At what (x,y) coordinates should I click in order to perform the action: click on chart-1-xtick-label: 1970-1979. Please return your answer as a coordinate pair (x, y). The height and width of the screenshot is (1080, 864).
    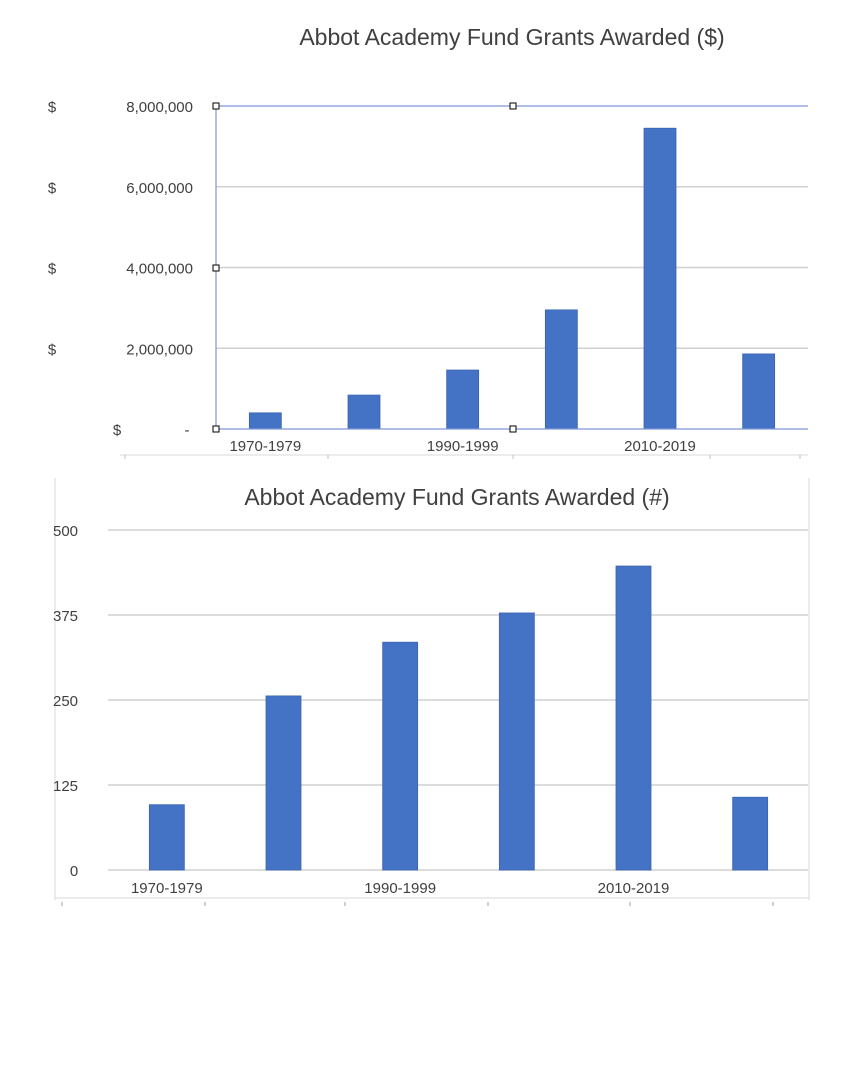
    Looking at the image, I should click on (265, 446).